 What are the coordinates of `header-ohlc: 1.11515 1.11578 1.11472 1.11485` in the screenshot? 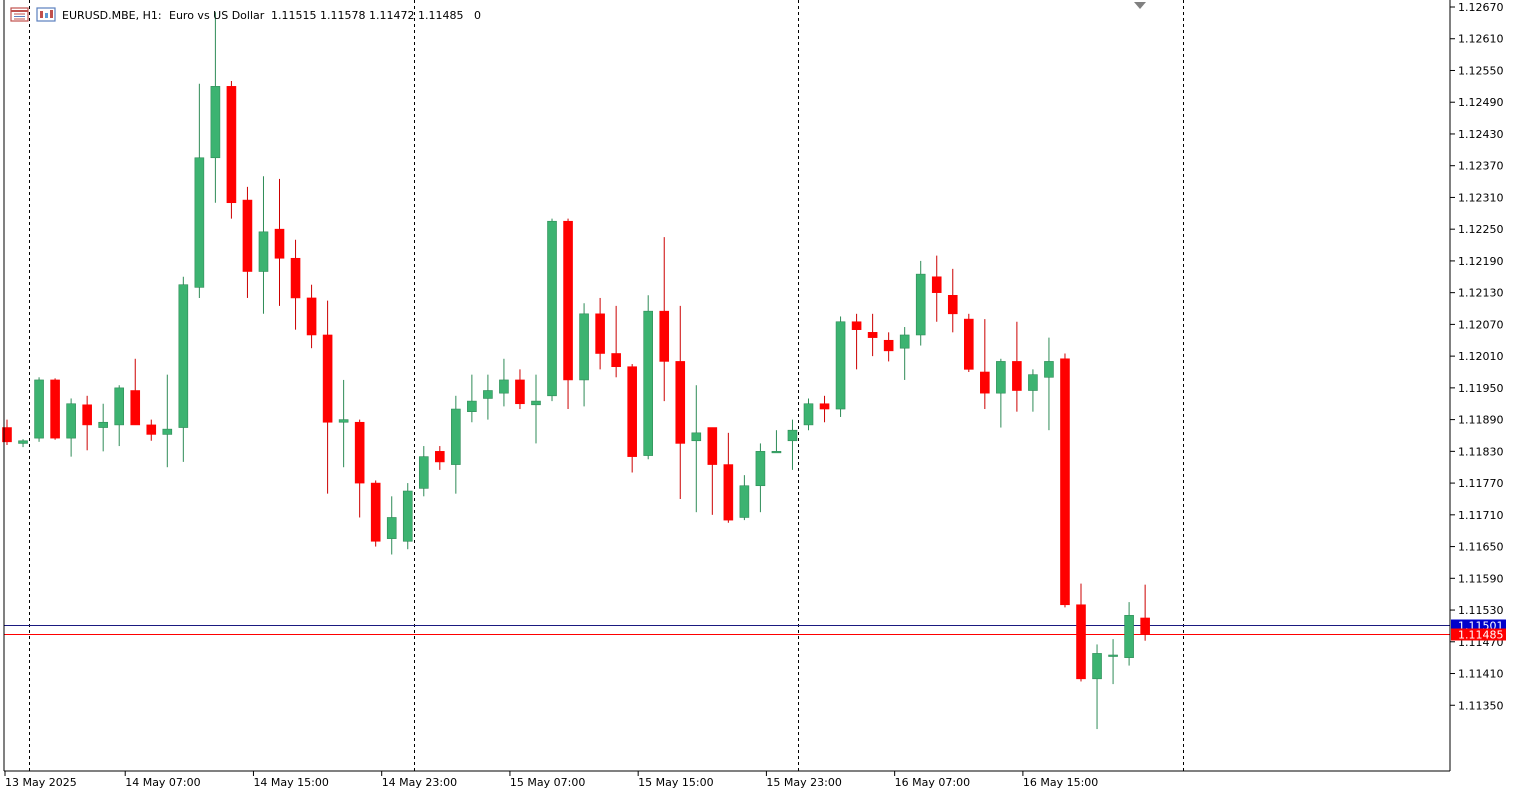 It's located at (367, 15).